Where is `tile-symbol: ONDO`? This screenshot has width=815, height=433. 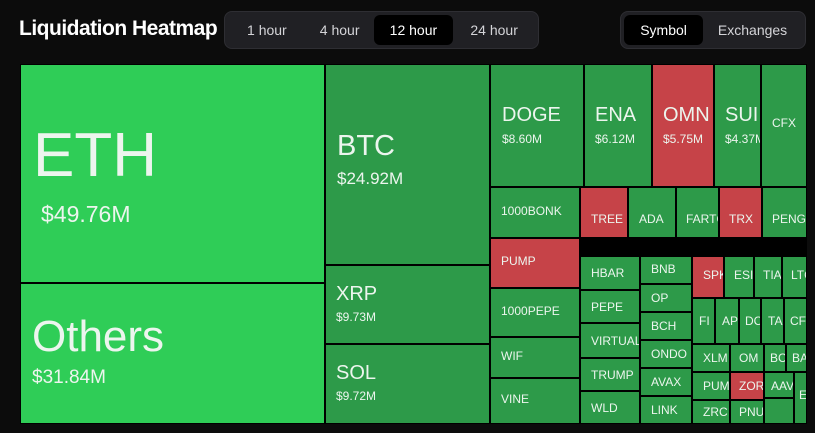 tile-symbol: ONDO is located at coordinates (669, 354).